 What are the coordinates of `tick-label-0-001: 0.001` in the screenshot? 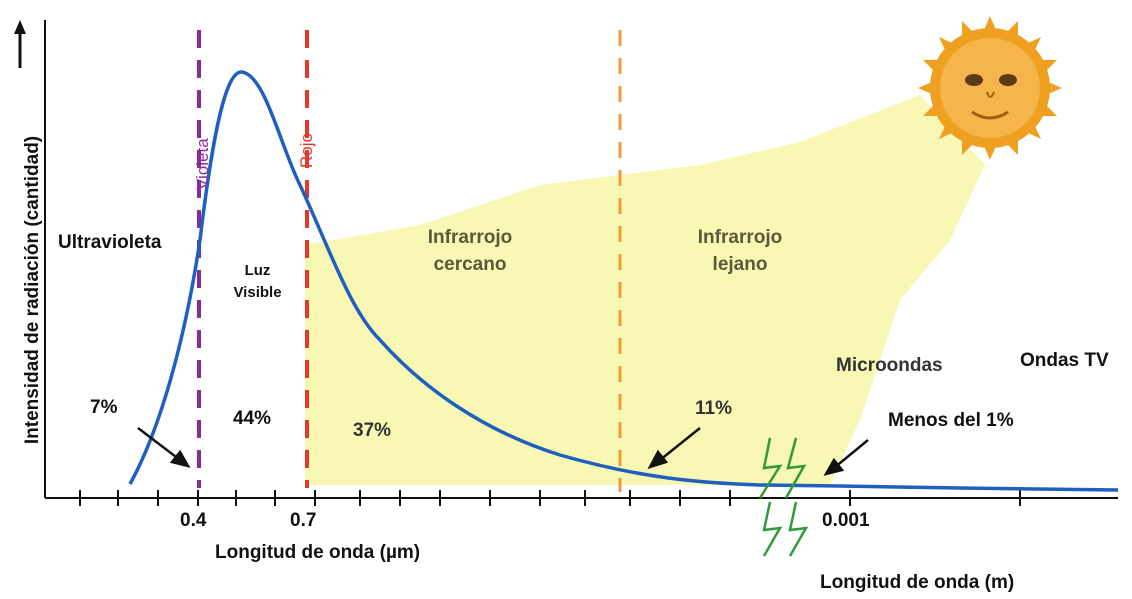 It's located at (846, 520).